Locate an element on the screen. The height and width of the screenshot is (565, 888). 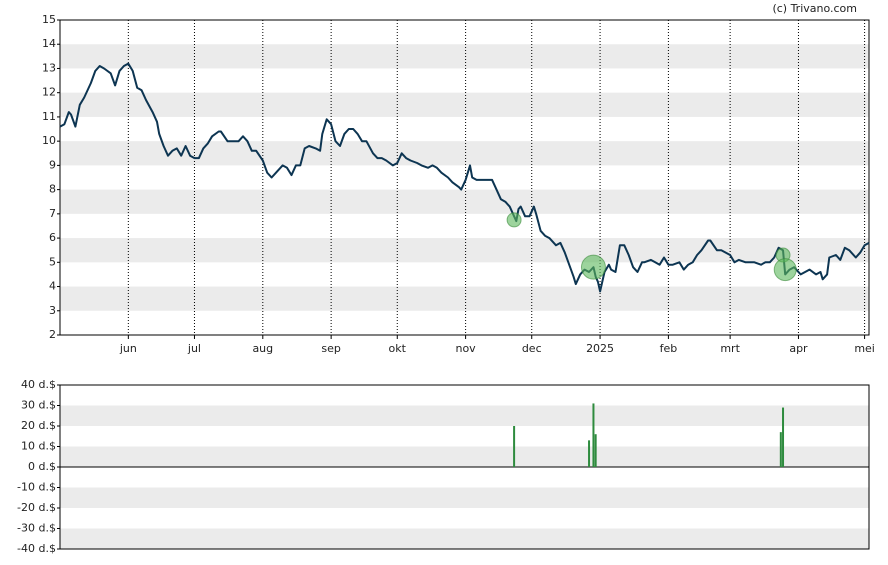
y-tick-label: 6 is located at coordinates (52, 237).